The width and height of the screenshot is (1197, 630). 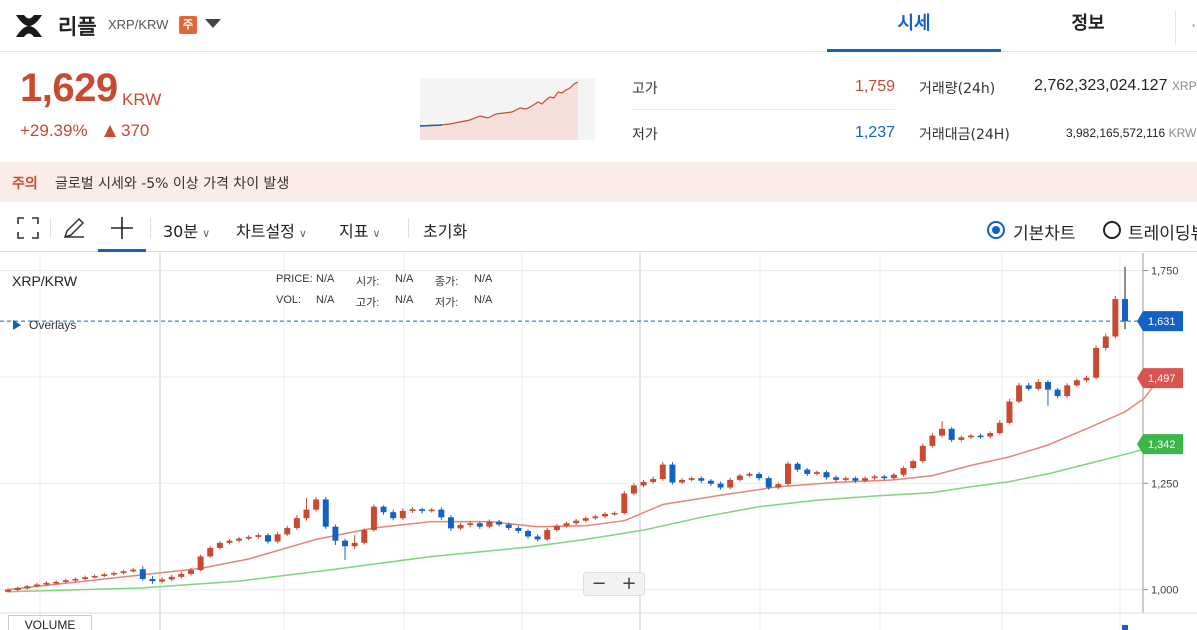 I want to click on pencil-icon, so click(x=74, y=228).